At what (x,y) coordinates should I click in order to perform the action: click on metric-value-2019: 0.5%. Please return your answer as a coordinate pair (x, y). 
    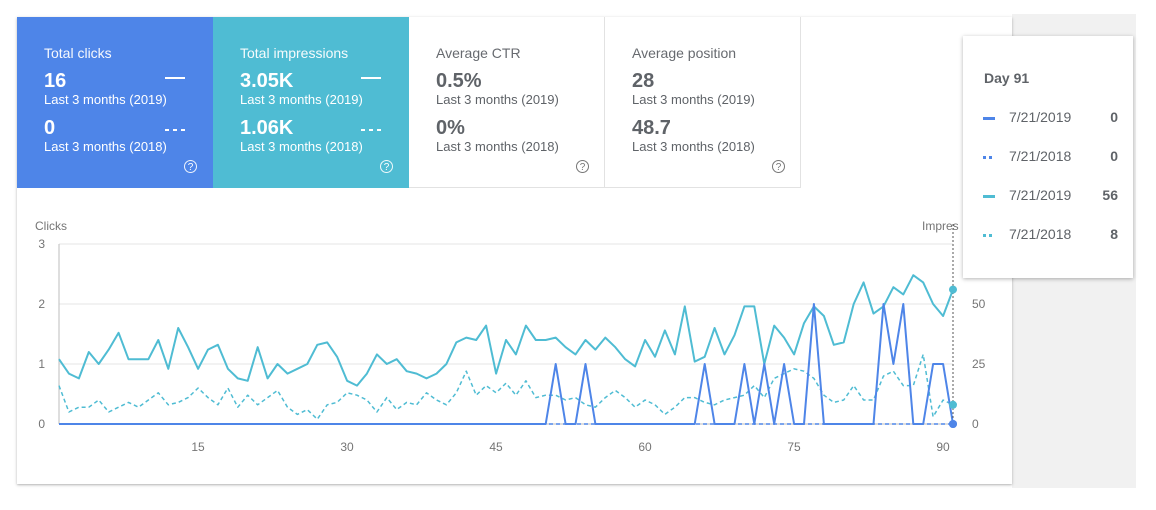
    Looking at the image, I should click on (459, 81).